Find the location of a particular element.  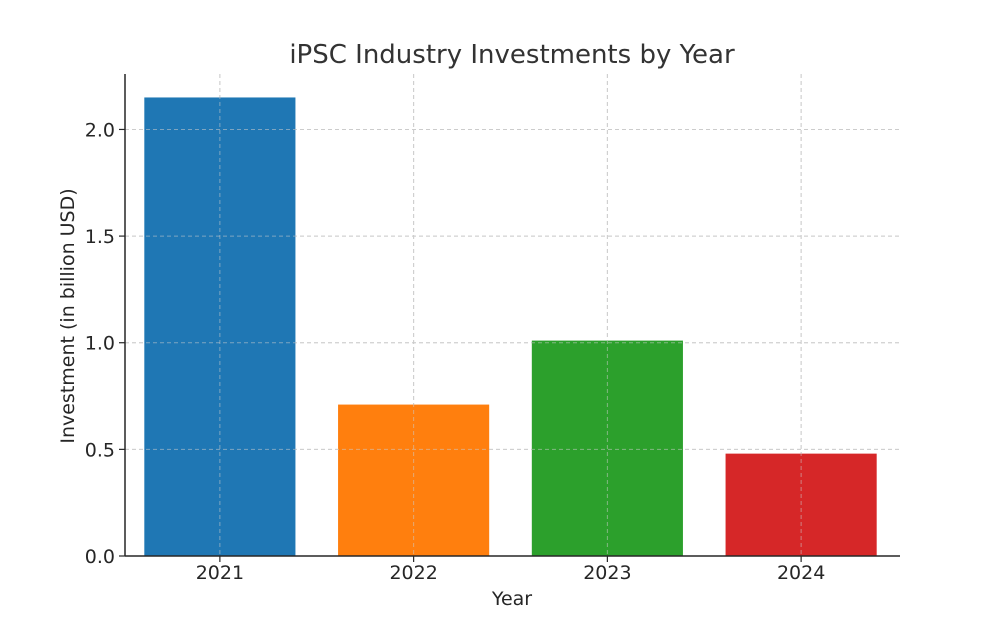

x-axis-label: Year is located at coordinates (511, 599).